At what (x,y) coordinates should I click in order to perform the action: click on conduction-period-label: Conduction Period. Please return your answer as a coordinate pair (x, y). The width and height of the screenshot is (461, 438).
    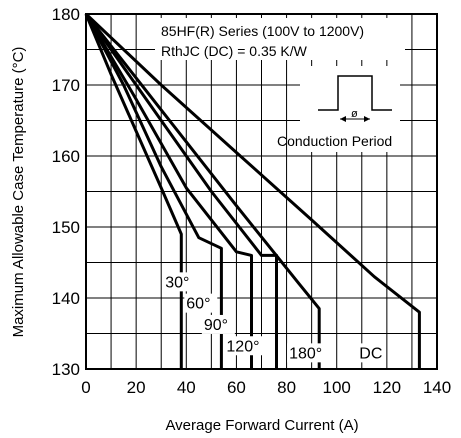
    Looking at the image, I should click on (334, 141).